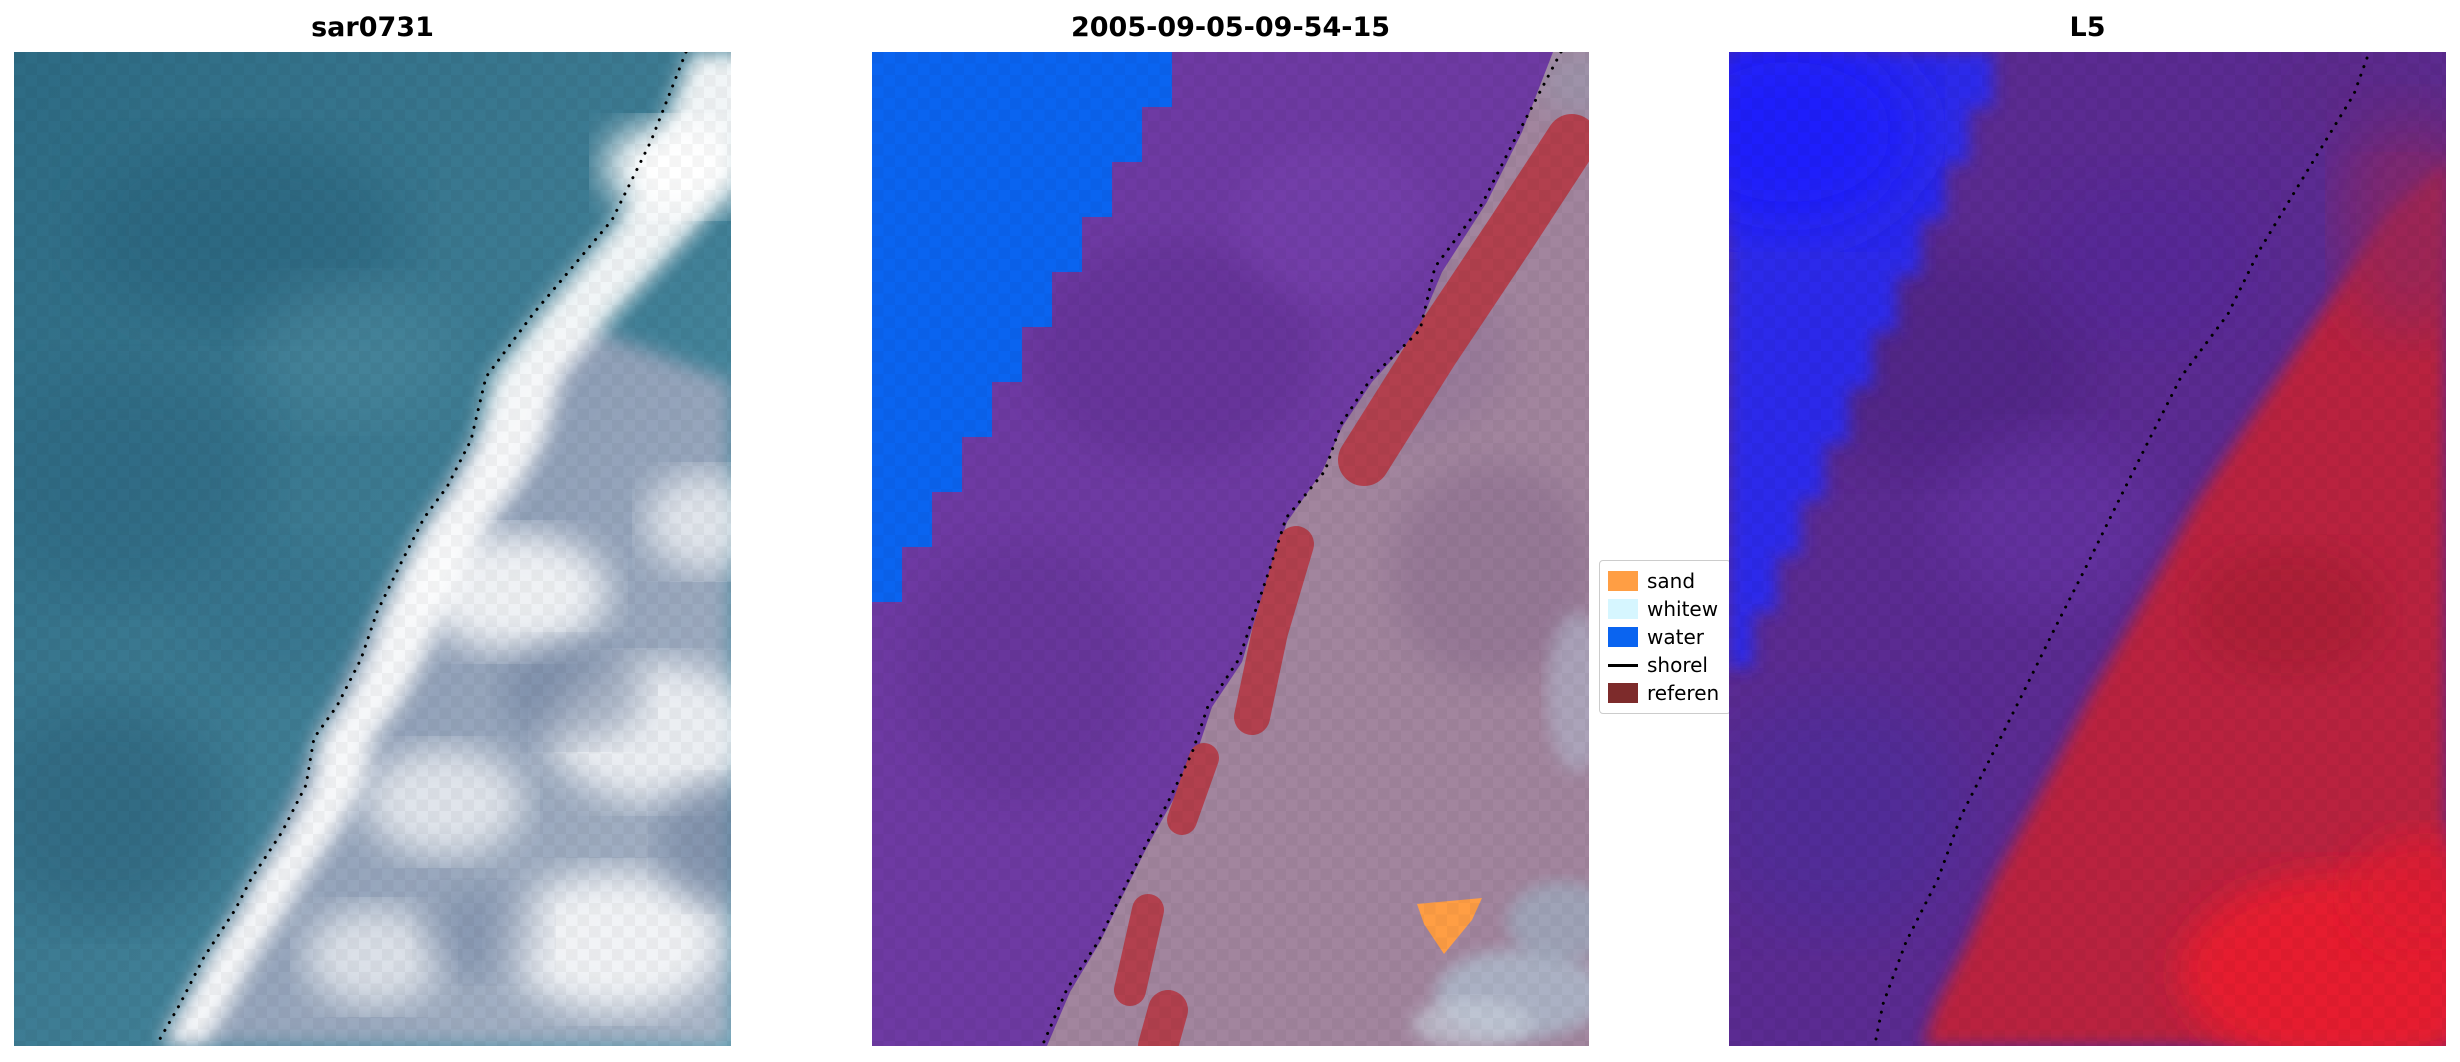 The width and height of the screenshot is (2460, 1062). I want to click on legend-item-whitewater: whitew, so click(1669, 609).